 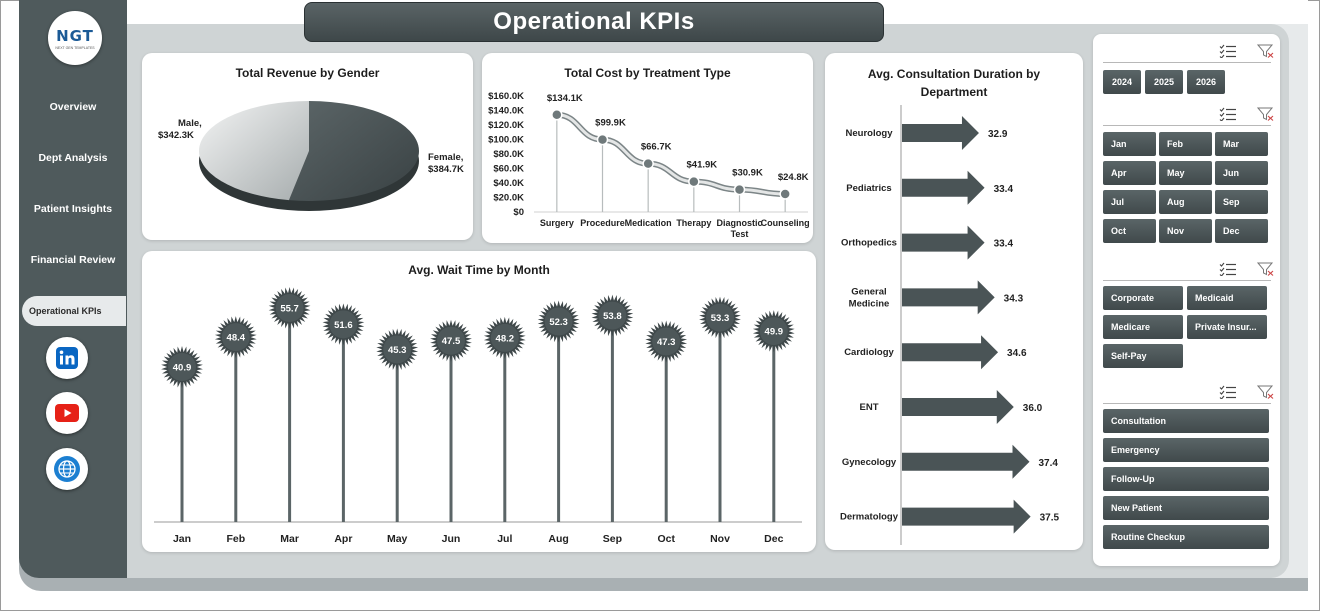 I want to click on logo-subtext: NEXT GEN TEMPLATES, so click(x=75, y=47).